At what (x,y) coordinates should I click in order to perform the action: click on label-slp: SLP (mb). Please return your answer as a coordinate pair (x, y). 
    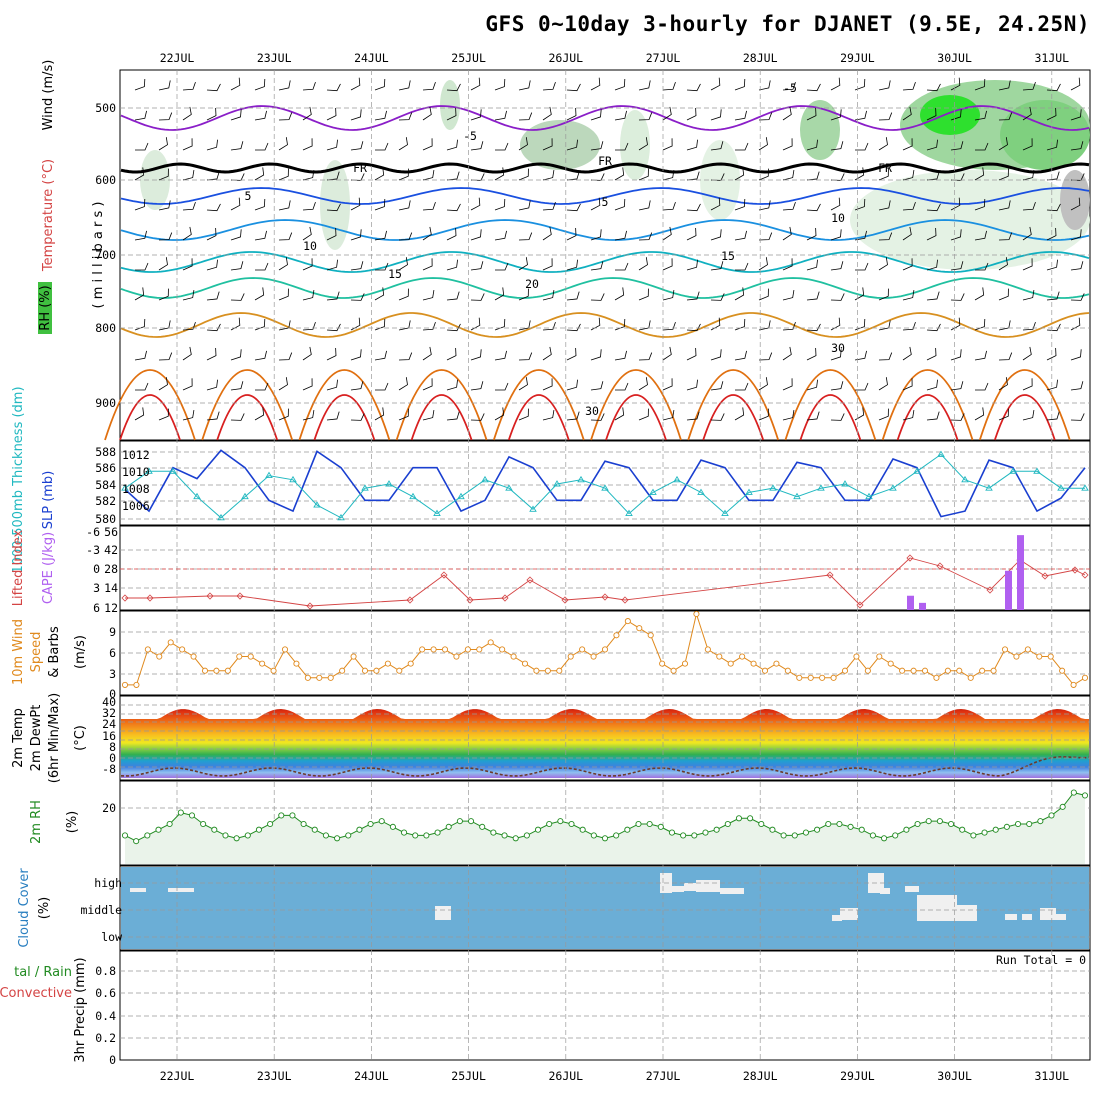
    Looking at the image, I should click on (48, 500).